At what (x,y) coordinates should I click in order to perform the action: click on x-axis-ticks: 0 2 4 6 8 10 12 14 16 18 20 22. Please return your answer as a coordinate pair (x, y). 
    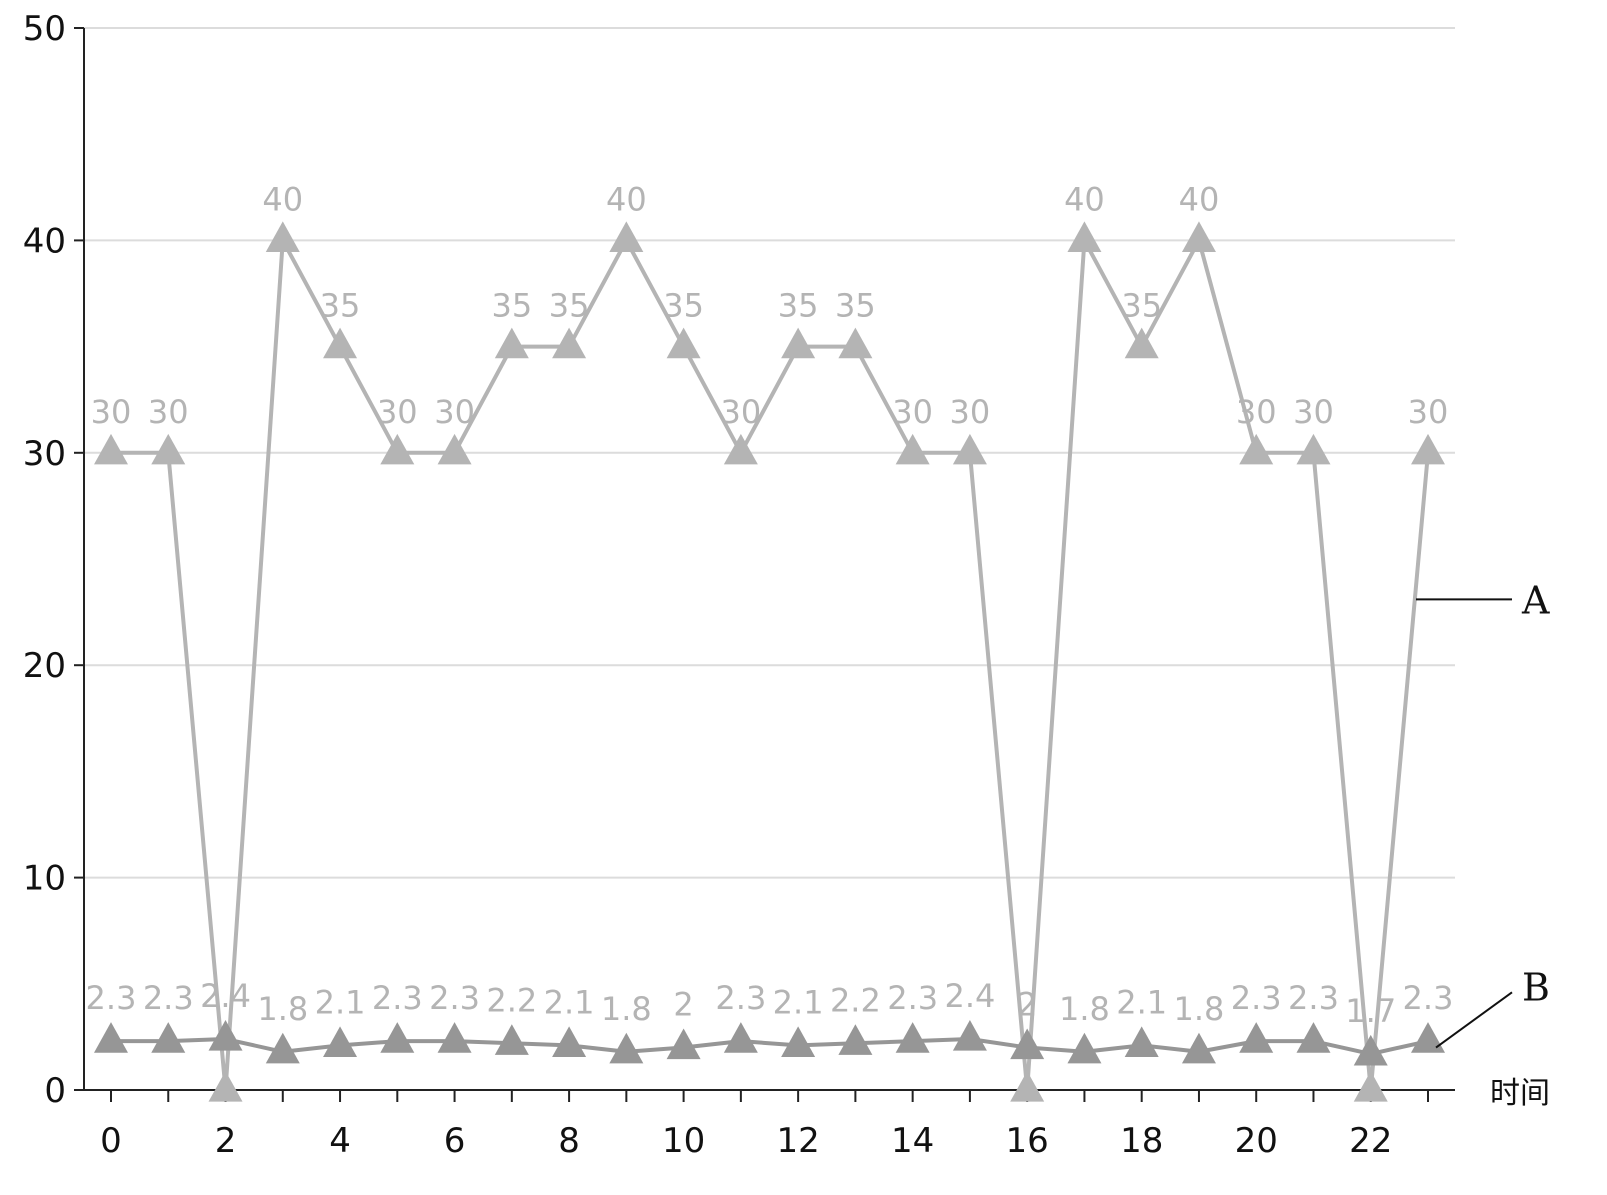
    Looking at the image, I should click on (764, 1125).